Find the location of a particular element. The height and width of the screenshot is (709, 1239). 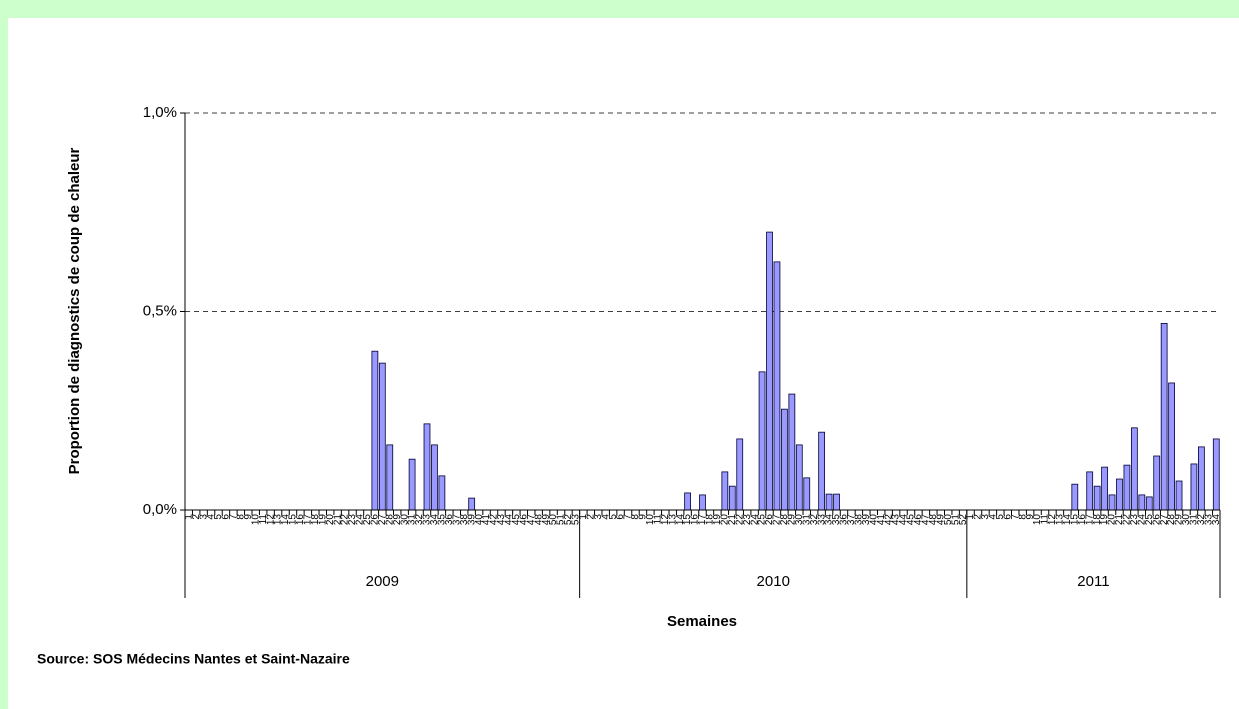

x-tick-label: 32 is located at coordinates (419, 520).